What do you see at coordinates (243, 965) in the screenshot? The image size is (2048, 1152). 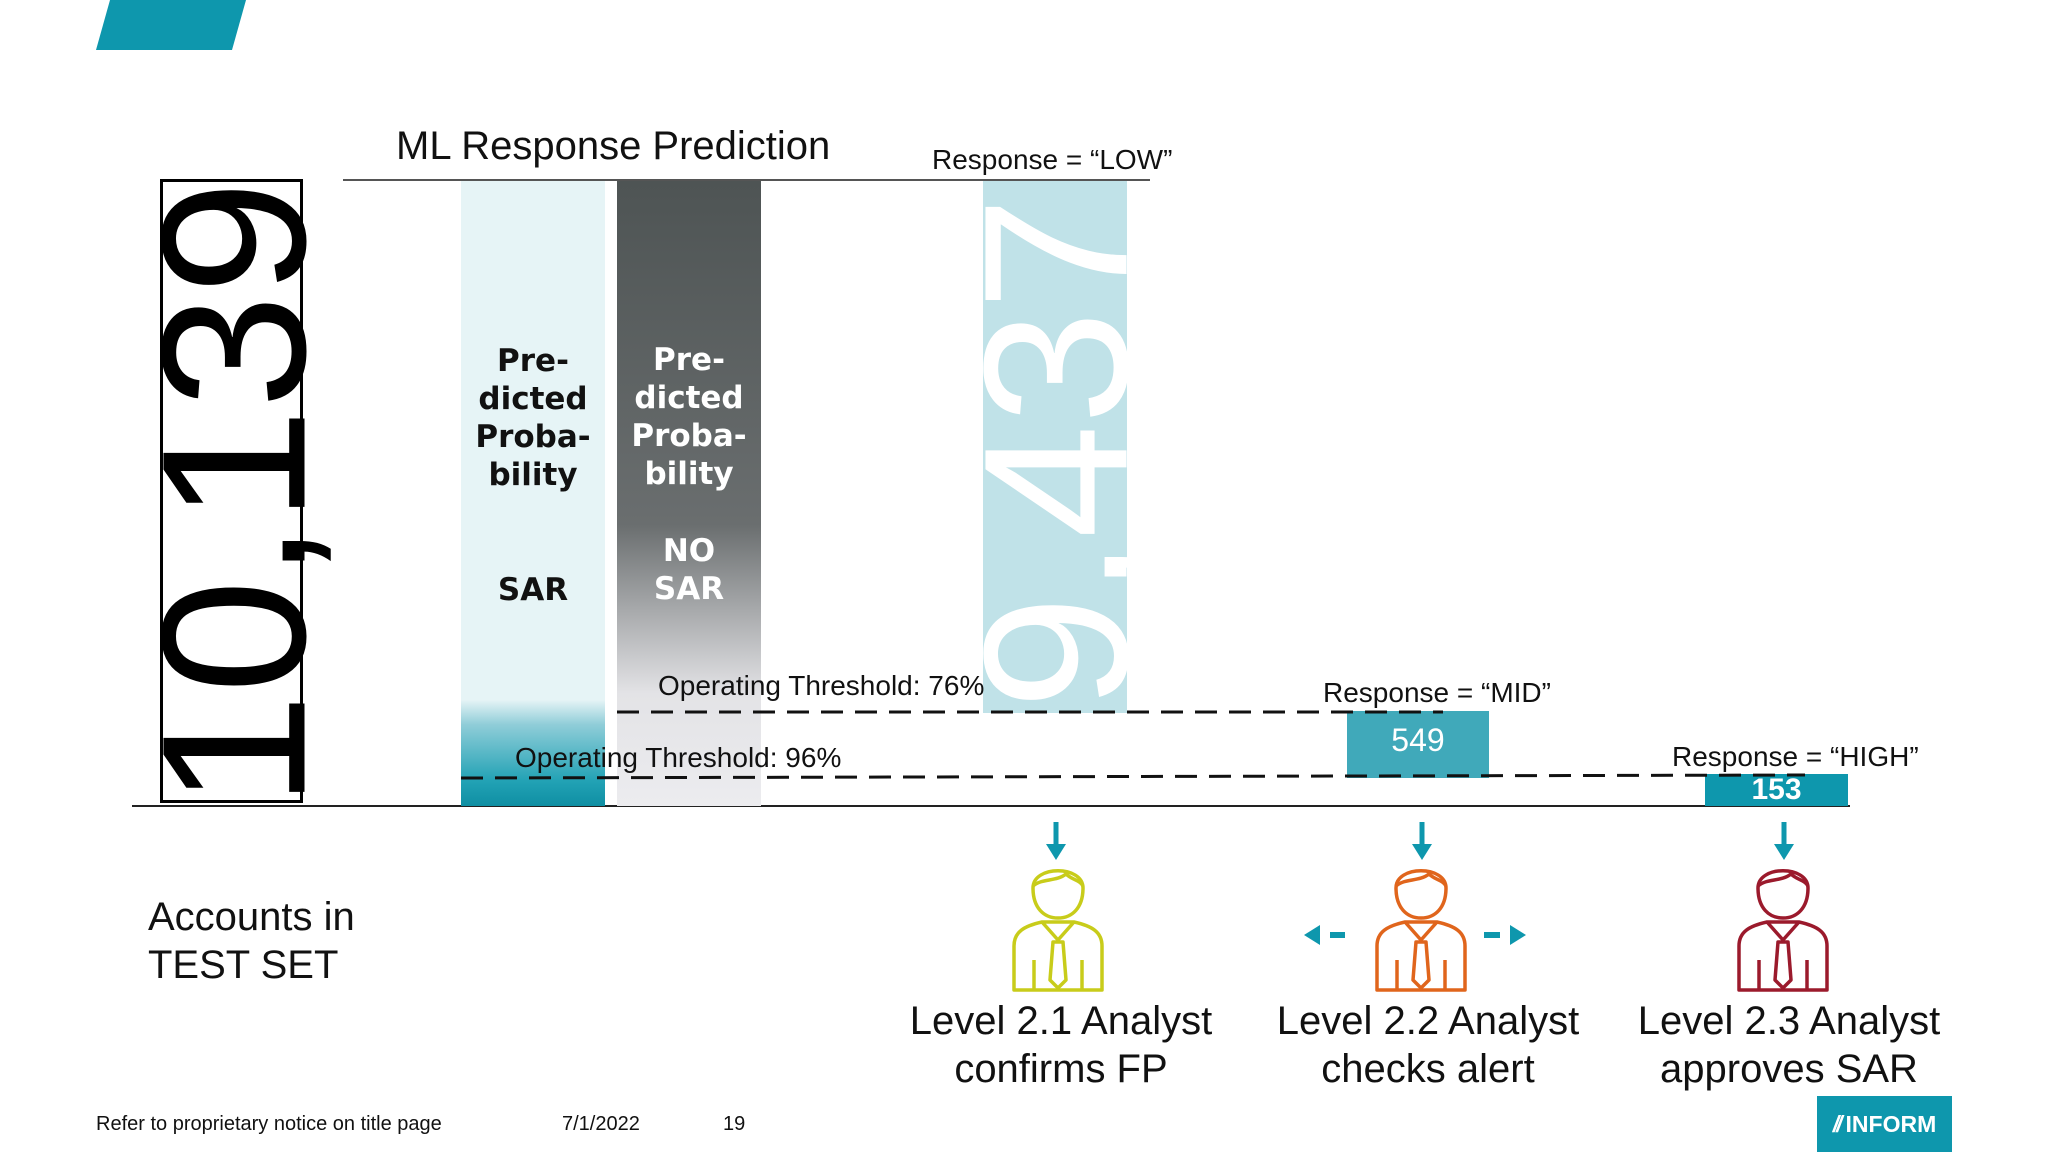 I see `accounts-label-line-2: TEST SET` at bounding box center [243, 965].